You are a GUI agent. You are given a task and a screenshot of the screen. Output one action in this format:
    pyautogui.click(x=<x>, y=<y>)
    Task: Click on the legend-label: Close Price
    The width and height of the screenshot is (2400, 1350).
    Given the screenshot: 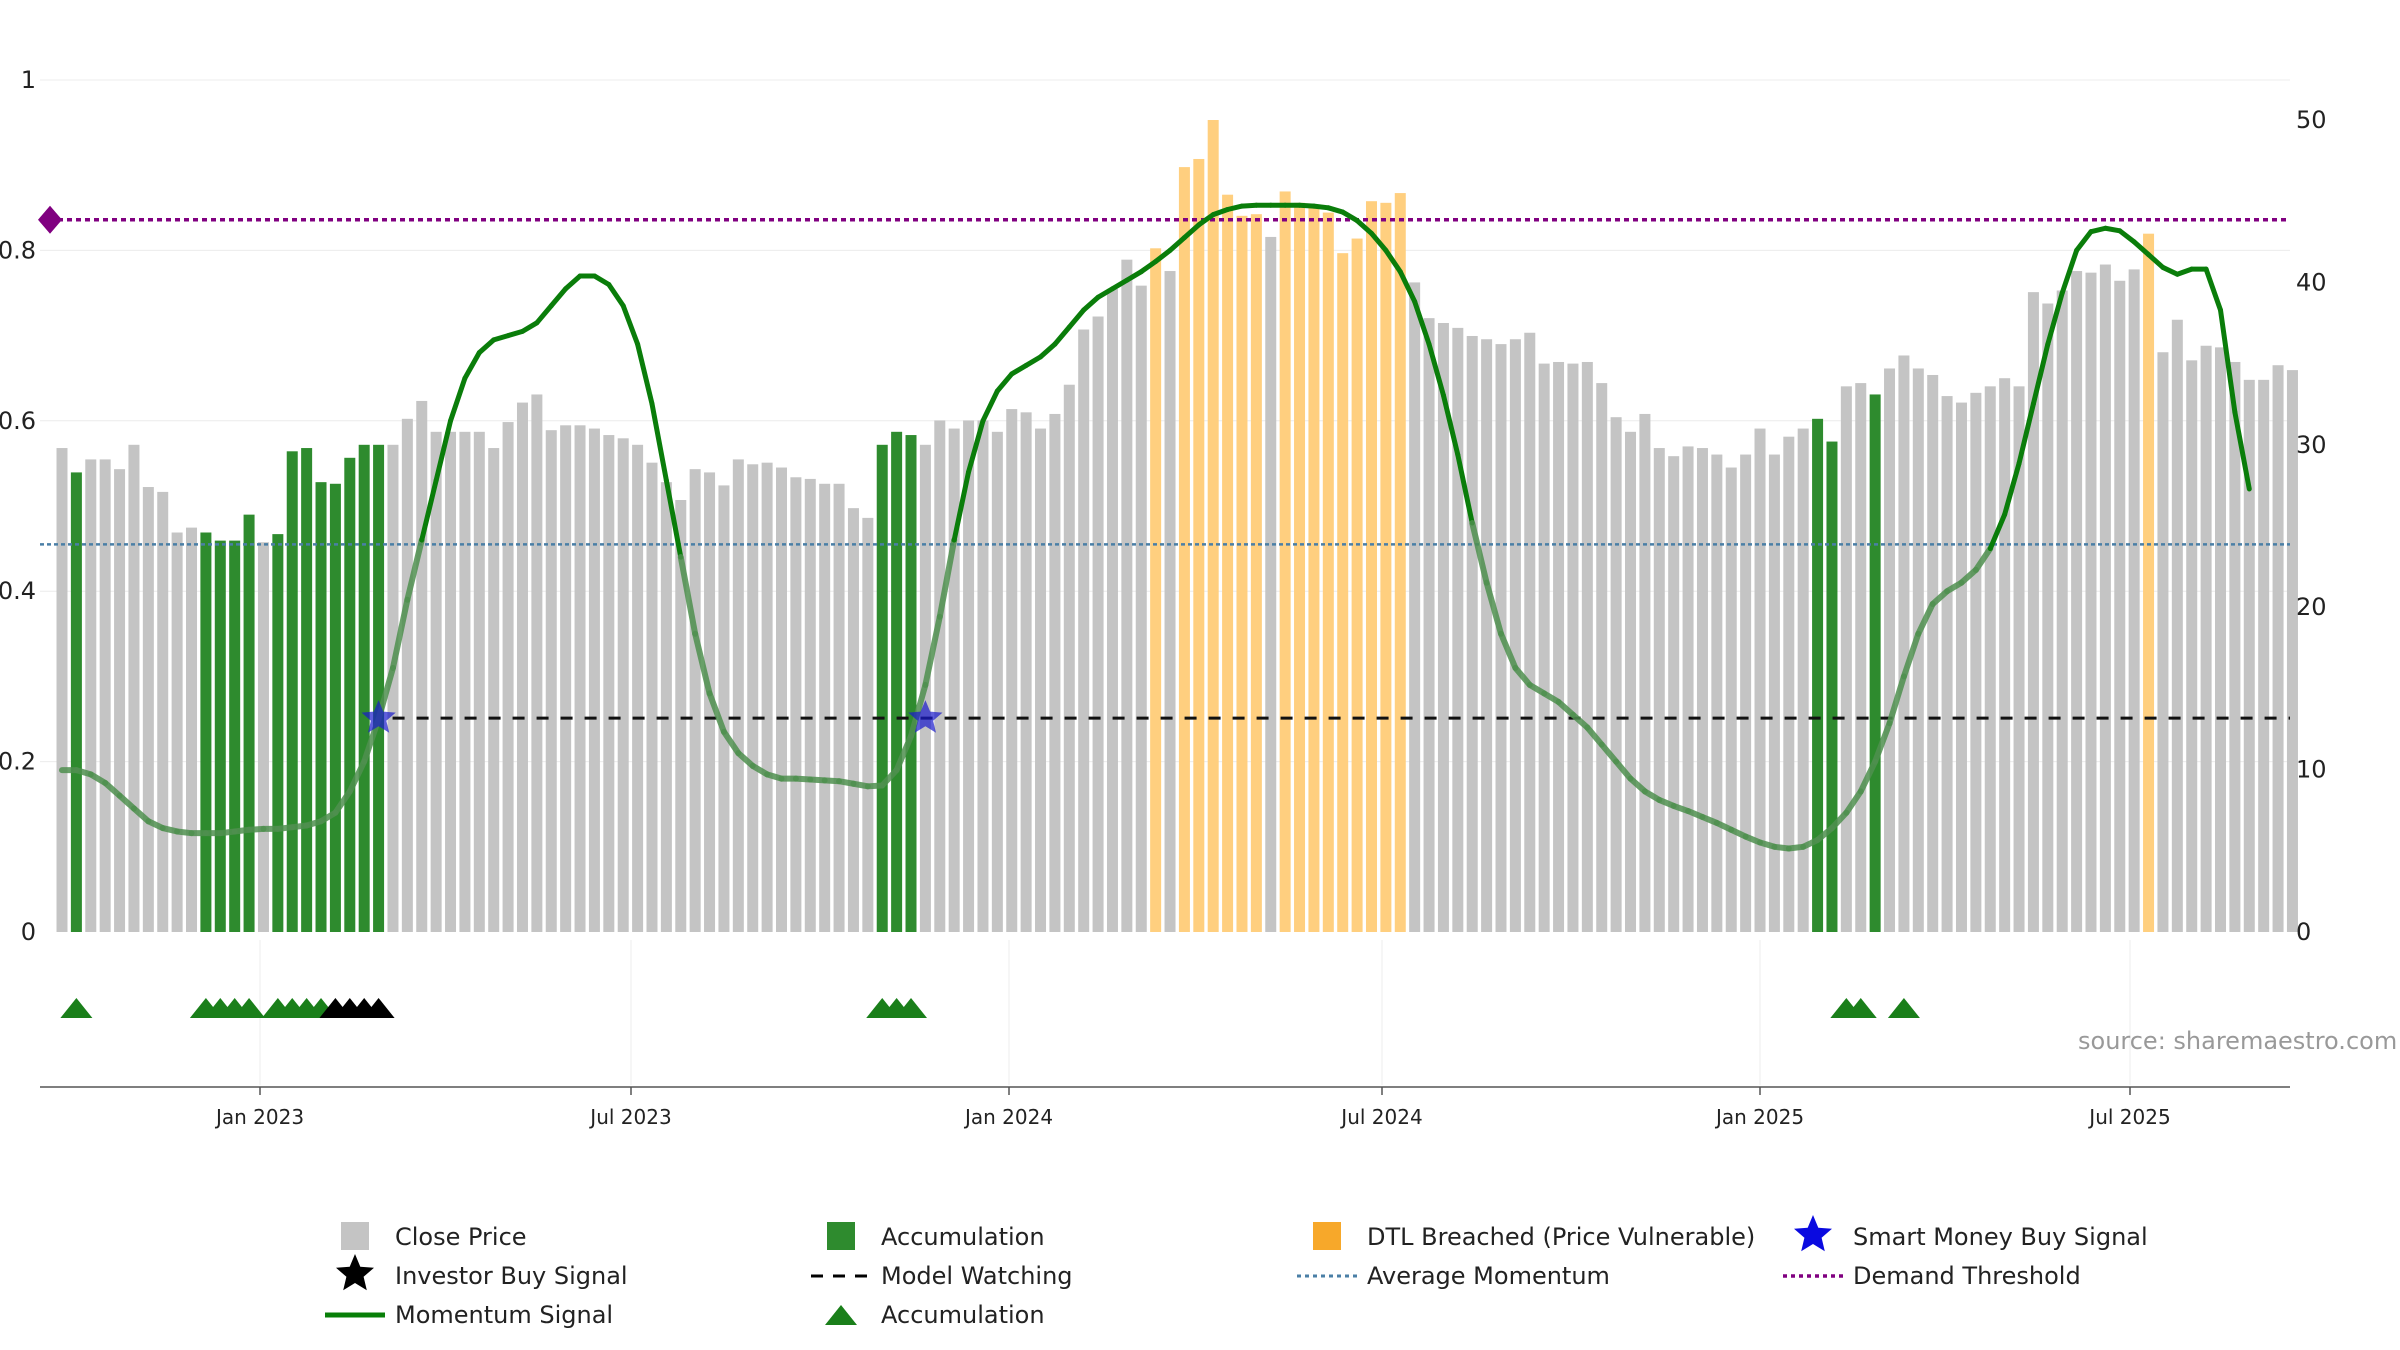 What is the action you would take?
    pyautogui.click(x=461, y=1237)
    